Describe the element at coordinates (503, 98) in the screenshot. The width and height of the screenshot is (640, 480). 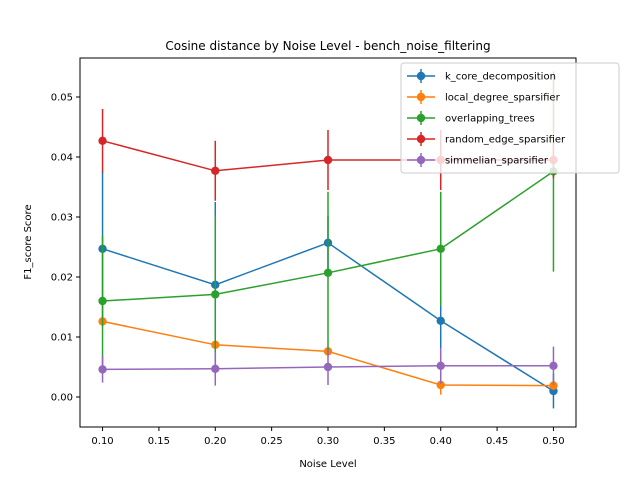
I see `legend-label: local_degree_sparsifier` at that location.